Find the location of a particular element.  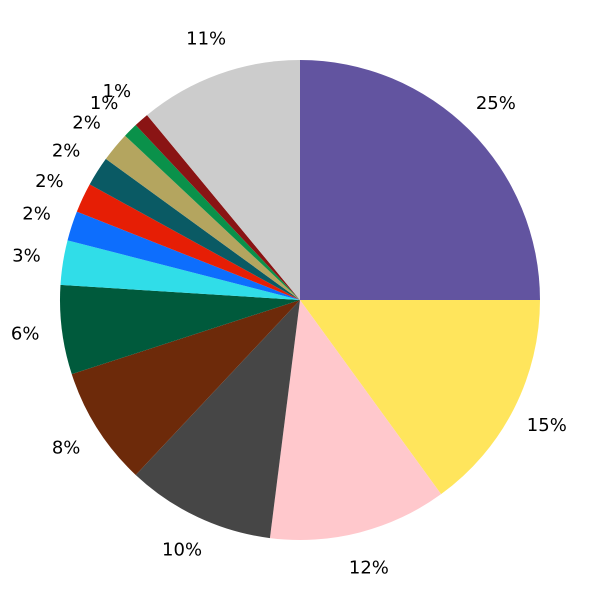

data-label: 8% is located at coordinates (66, 447).